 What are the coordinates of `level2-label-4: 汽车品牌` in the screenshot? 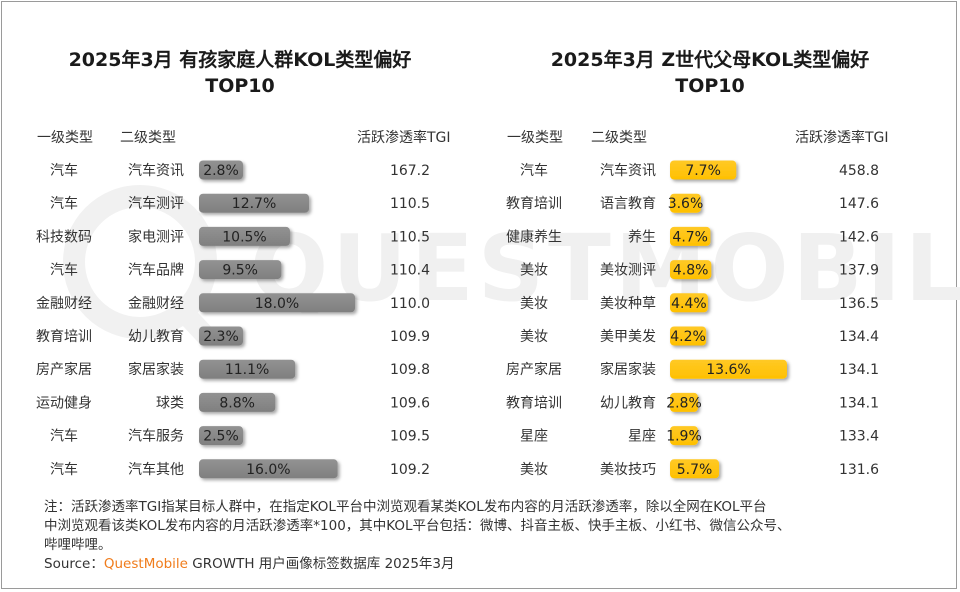 It's located at (156, 270).